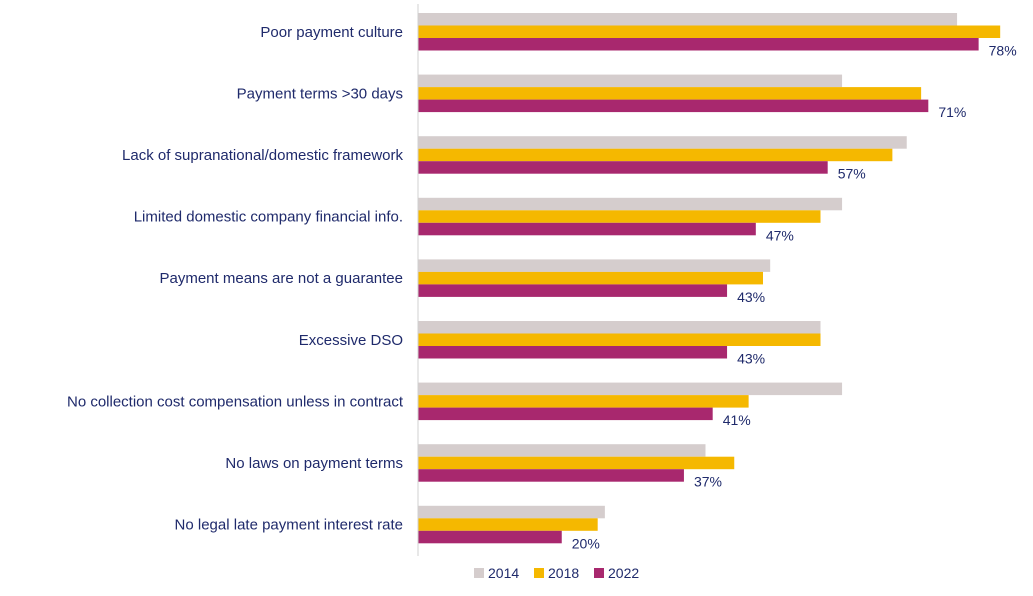  What do you see at coordinates (351, 340) in the screenshot?
I see `category-label: Excessive DSO` at bounding box center [351, 340].